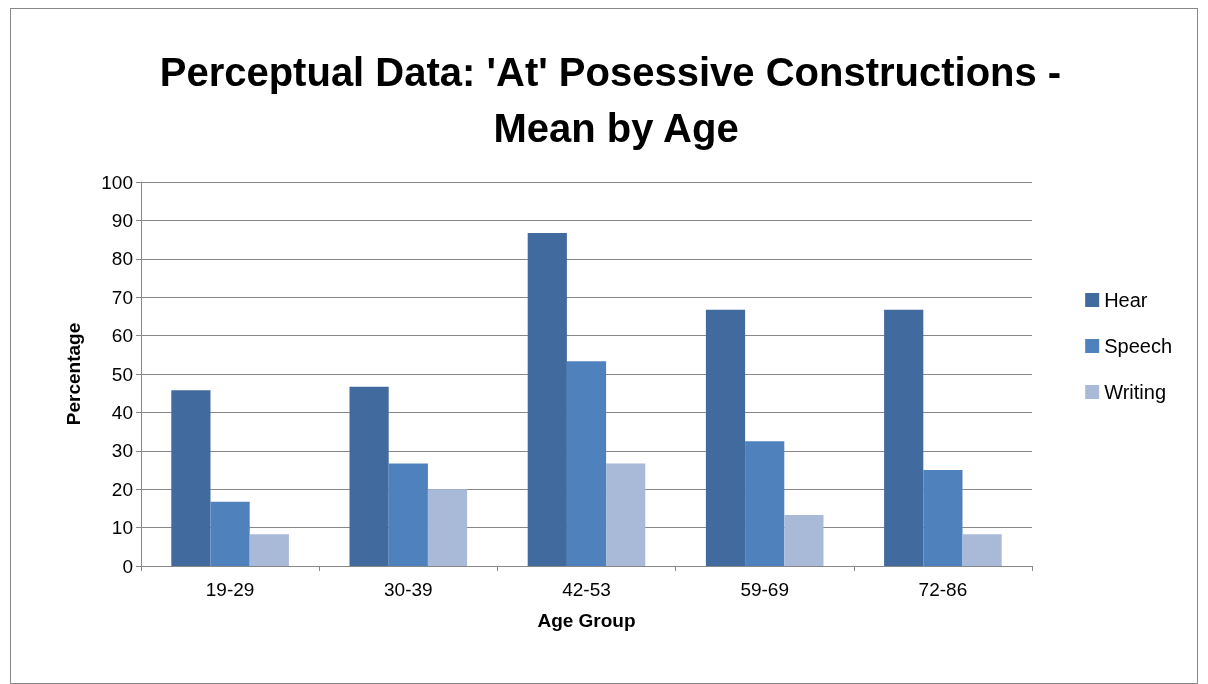 The height and width of the screenshot is (684, 1208). Describe the element at coordinates (1135, 392) in the screenshot. I see `legend-label: Writing` at that location.